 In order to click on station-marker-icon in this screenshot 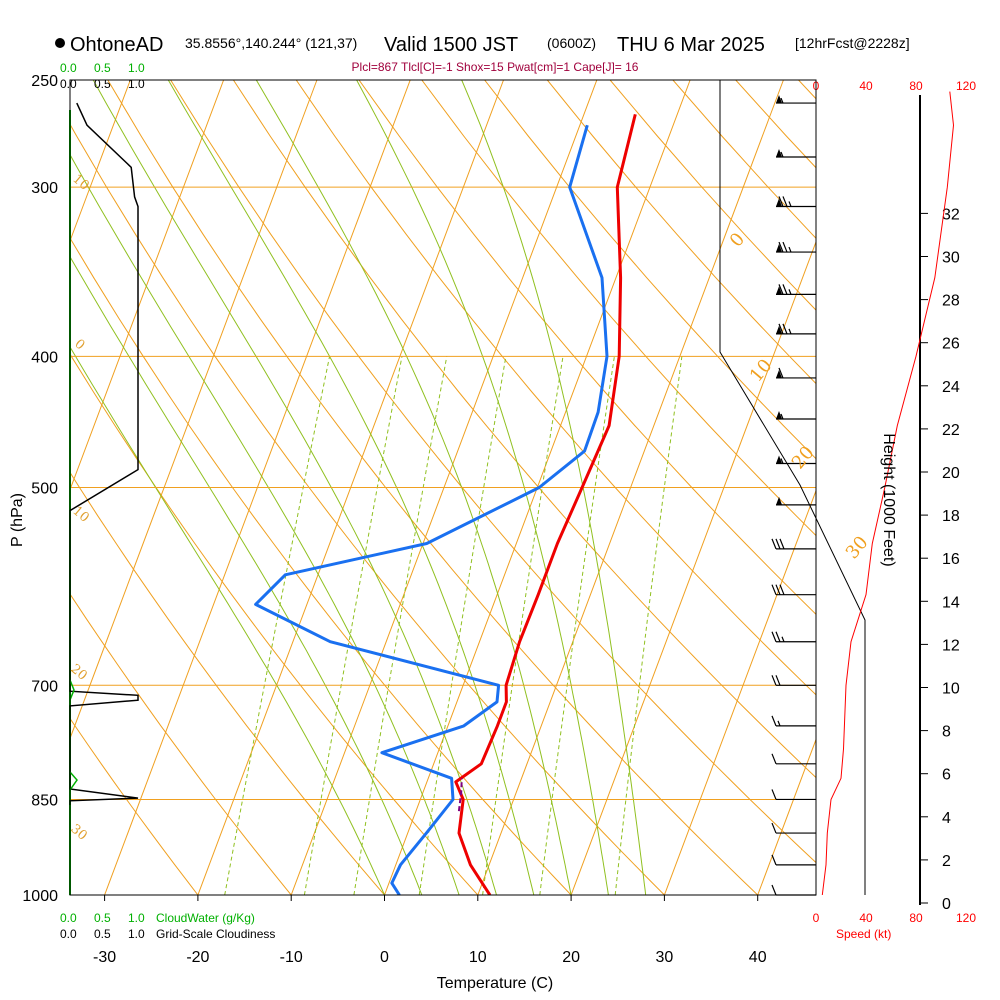, I will do `click(60, 43)`.